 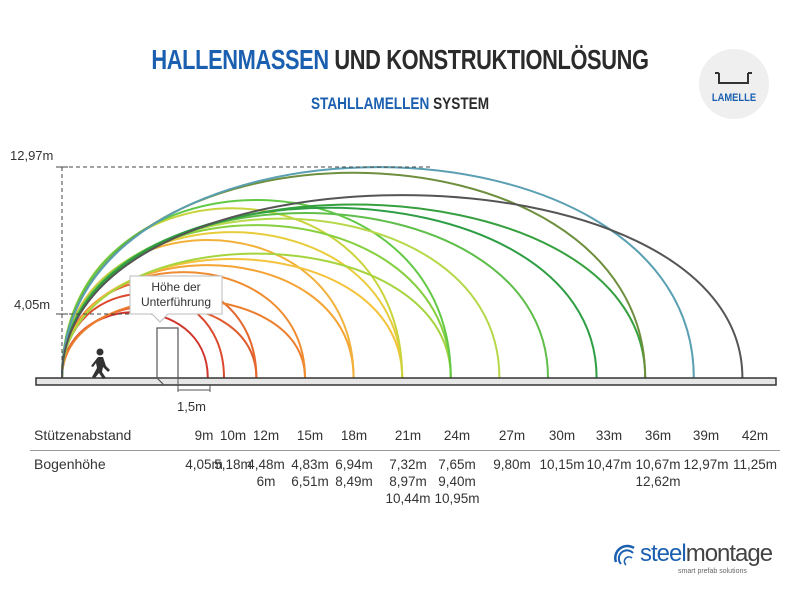 What do you see at coordinates (512, 435) in the screenshot?
I see `span-cell: 27m` at bounding box center [512, 435].